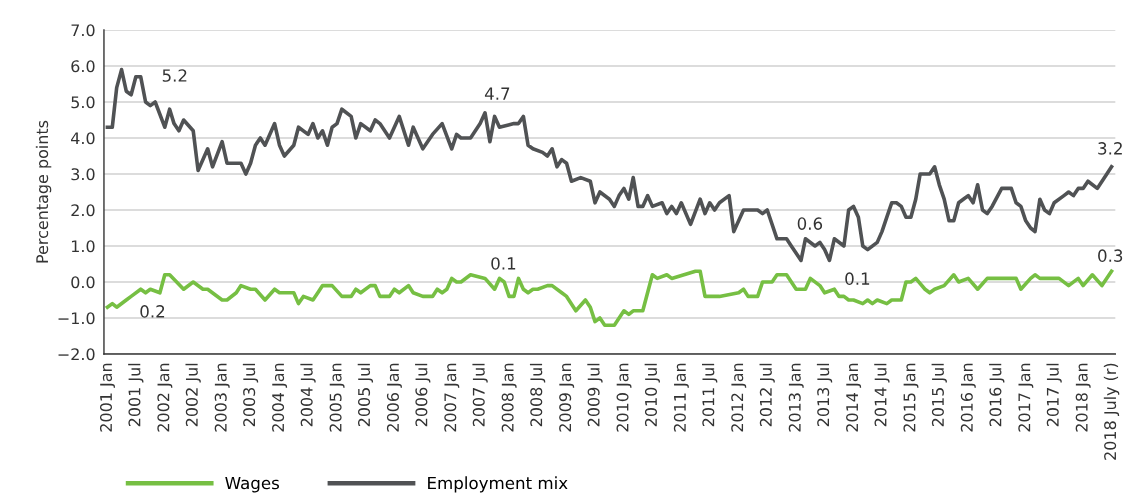  What do you see at coordinates (1026, 397) in the screenshot?
I see `x-tick-label: 2017 Jan` at bounding box center [1026, 397].